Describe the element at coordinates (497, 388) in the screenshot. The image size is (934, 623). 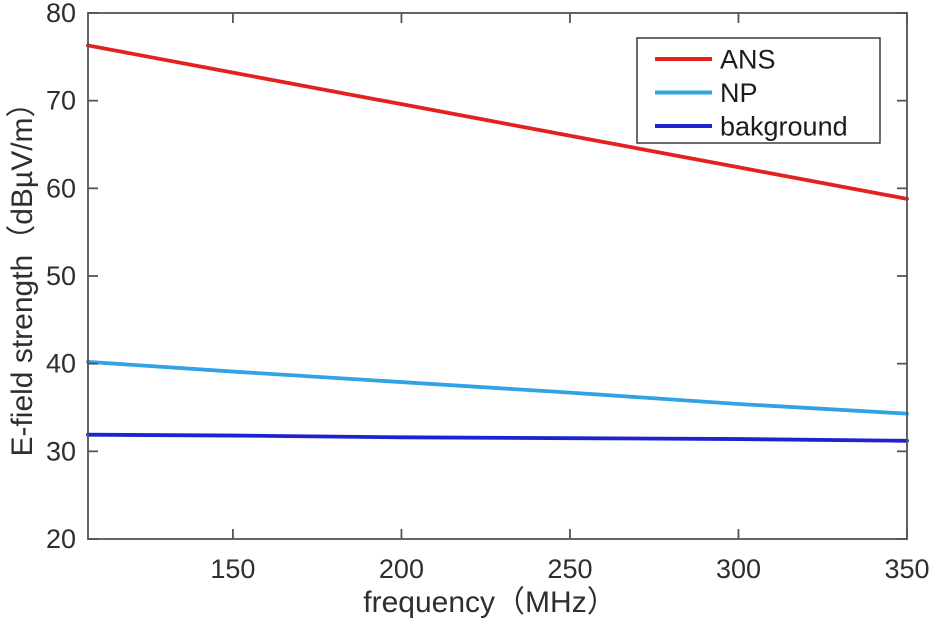
I see `series-line-np` at that location.